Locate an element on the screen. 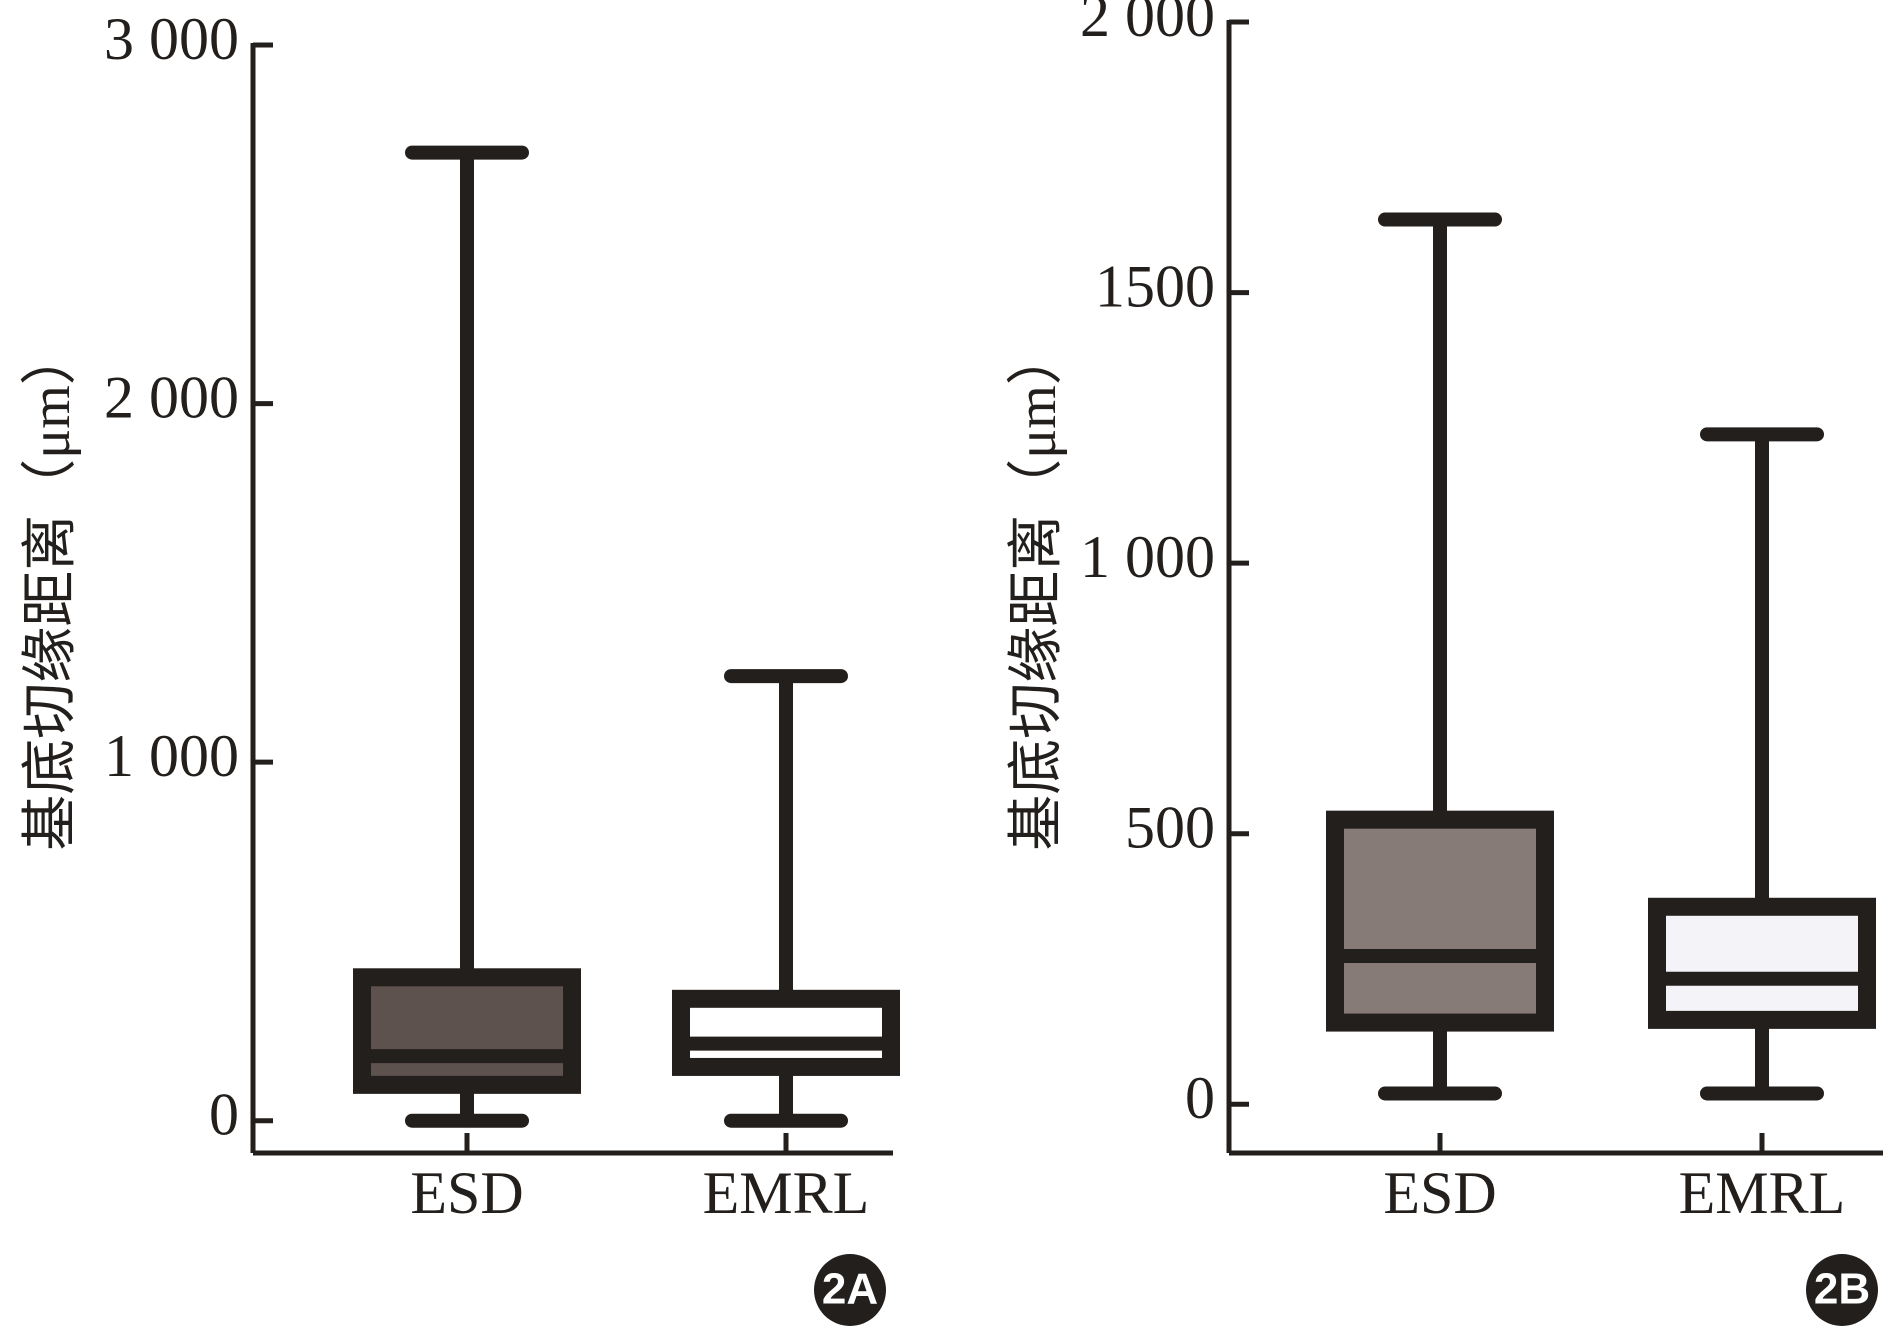 The width and height of the screenshot is (1888, 1333). panel-label: 2A is located at coordinates (850, 1289).